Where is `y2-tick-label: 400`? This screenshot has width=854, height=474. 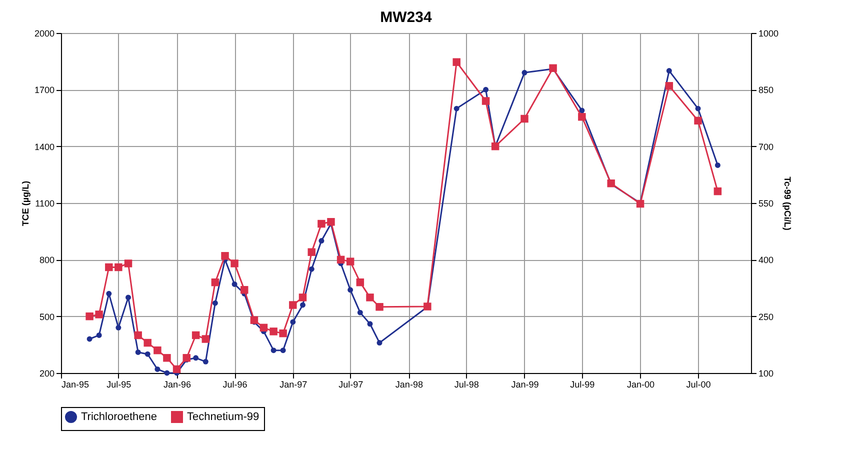 y2-tick-label: 400 is located at coordinates (766, 260).